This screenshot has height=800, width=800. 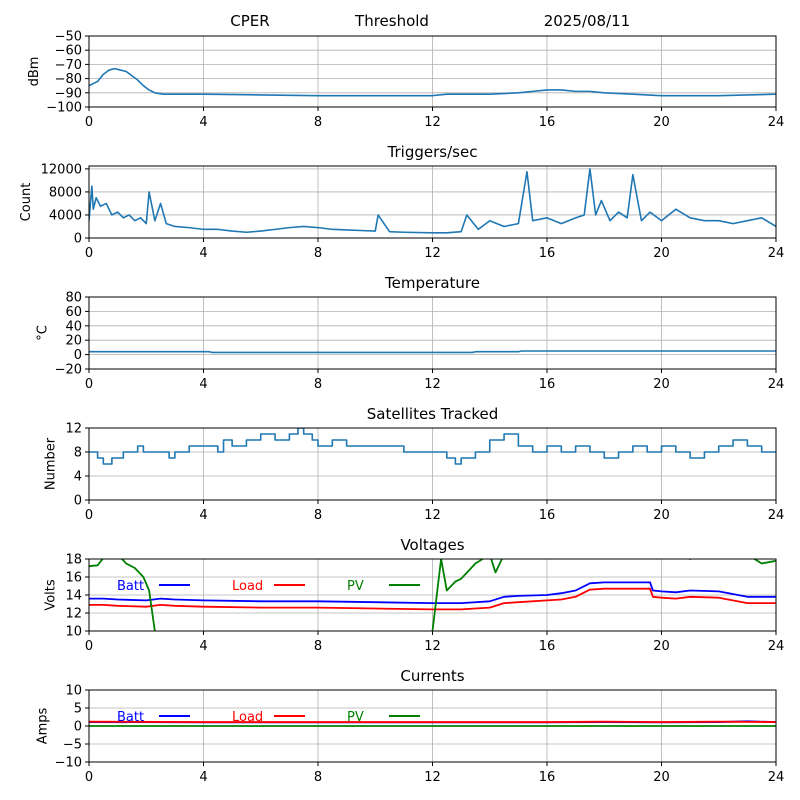 I want to click on chart-rssi: 0 4 8 12 16 20 24 −100−90−80−70−60−50 dBm, so click(x=405, y=80).